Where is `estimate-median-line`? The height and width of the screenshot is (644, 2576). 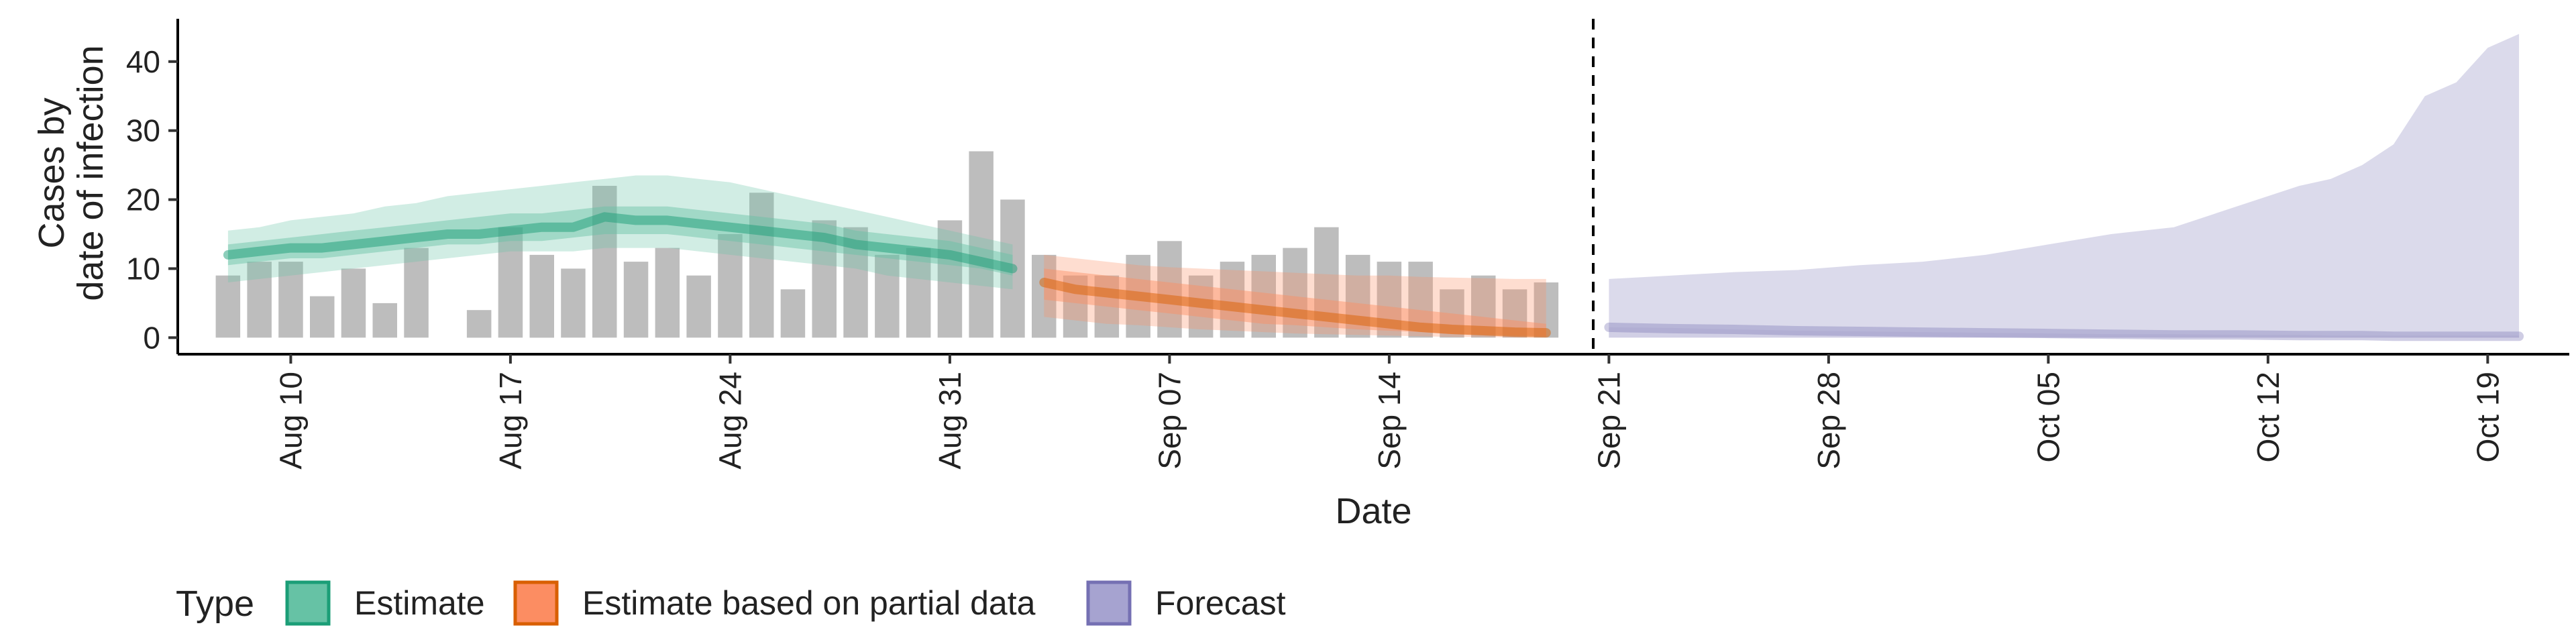
estimate-median-line is located at coordinates (620, 243).